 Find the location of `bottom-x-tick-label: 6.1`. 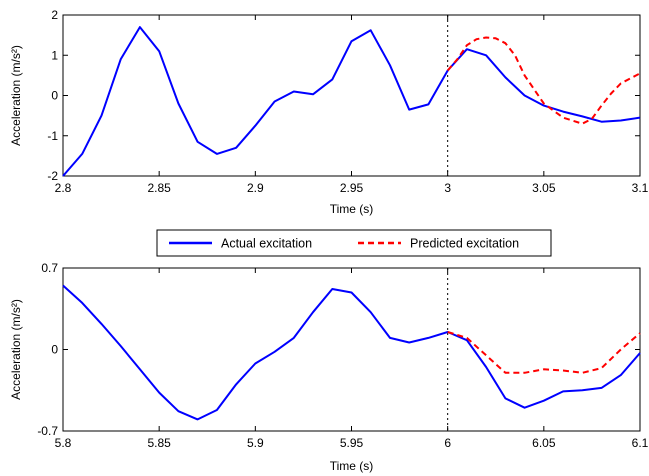

bottom-x-tick-label: 6.1 is located at coordinates (640, 443).